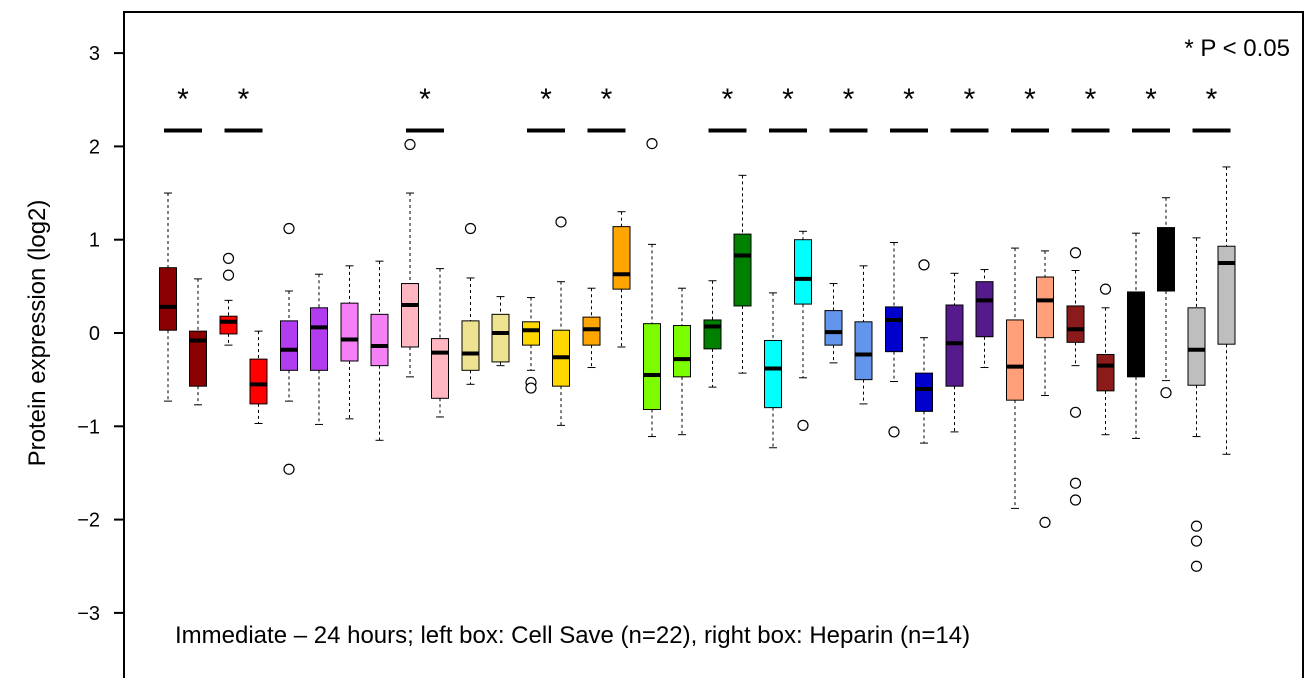  Describe the element at coordinates (94, 54) in the screenshot. I see `y-tick-label: 3` at that location.